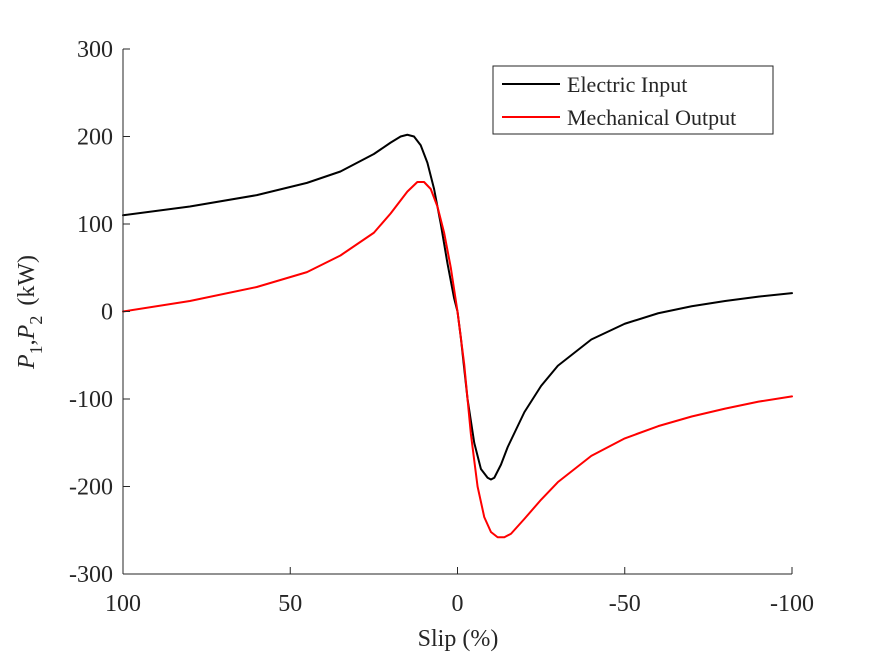 The height and width of the screenshot is (656, 875). Describe the element at coordinates (625, 604) in the screenshot. I see `x-tick-label: -50` at that location.